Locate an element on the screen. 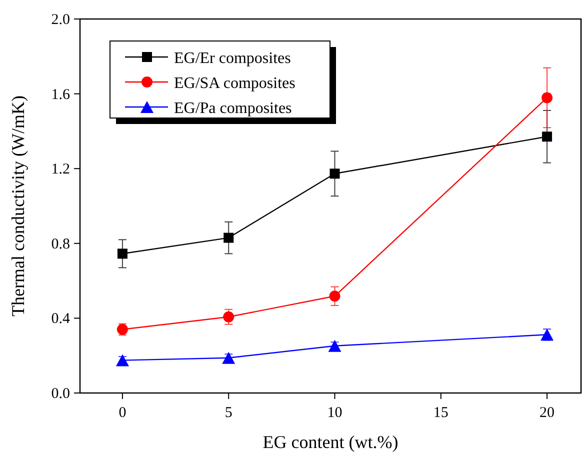 This screenshot has height=459, width=582. y-tick-label: 0.8 is located at coordinates (60, 244).